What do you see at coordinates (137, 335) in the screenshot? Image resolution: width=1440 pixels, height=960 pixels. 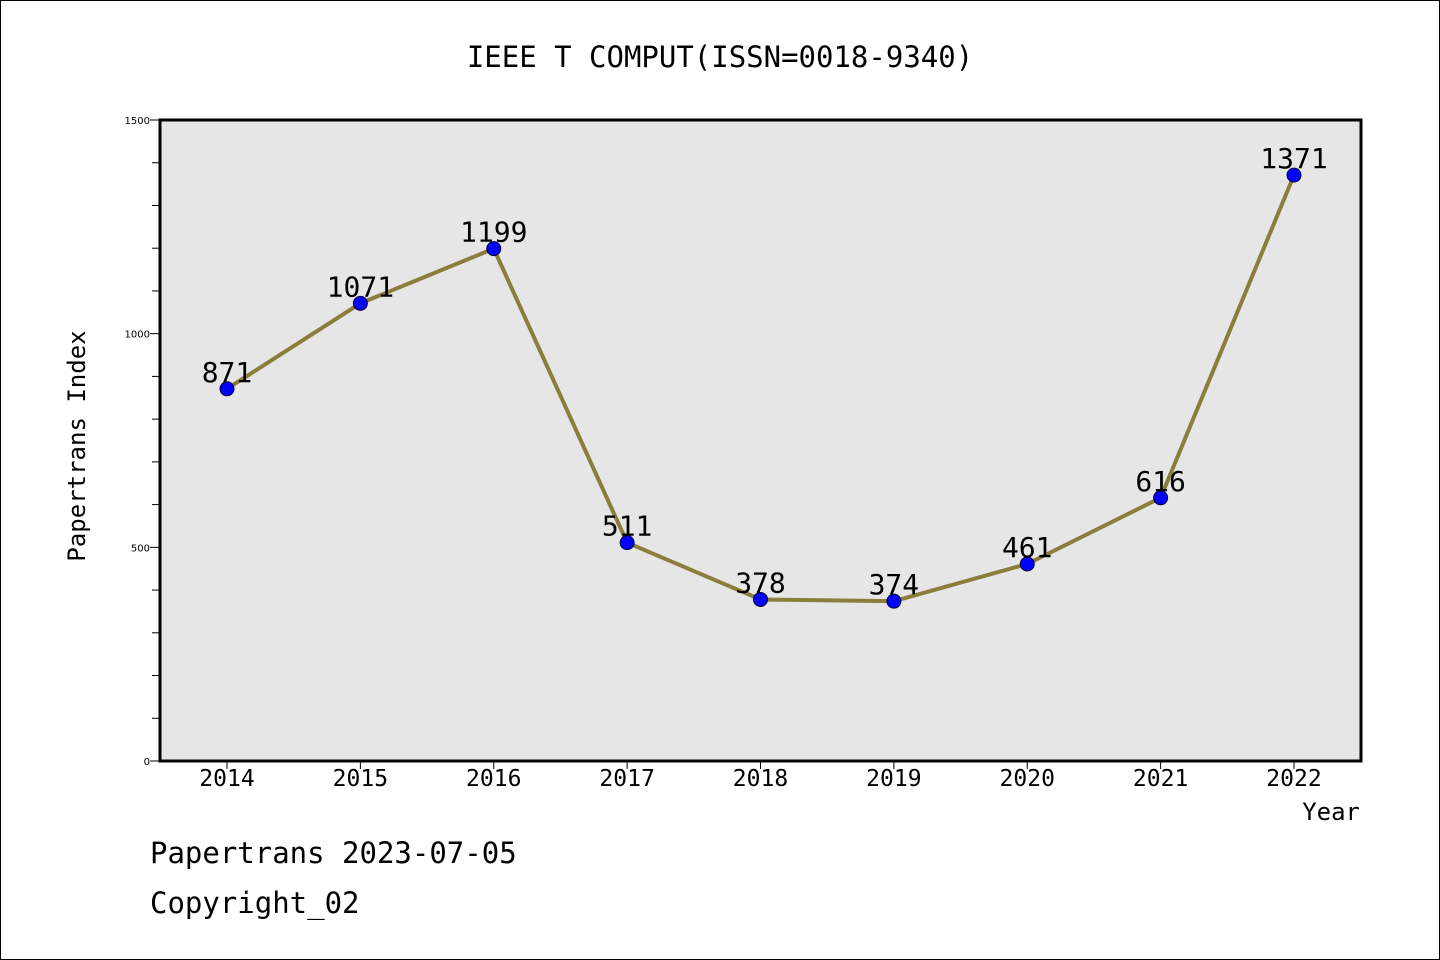 I see `y-tick-label: 1000` at bounding box center [137, 335].